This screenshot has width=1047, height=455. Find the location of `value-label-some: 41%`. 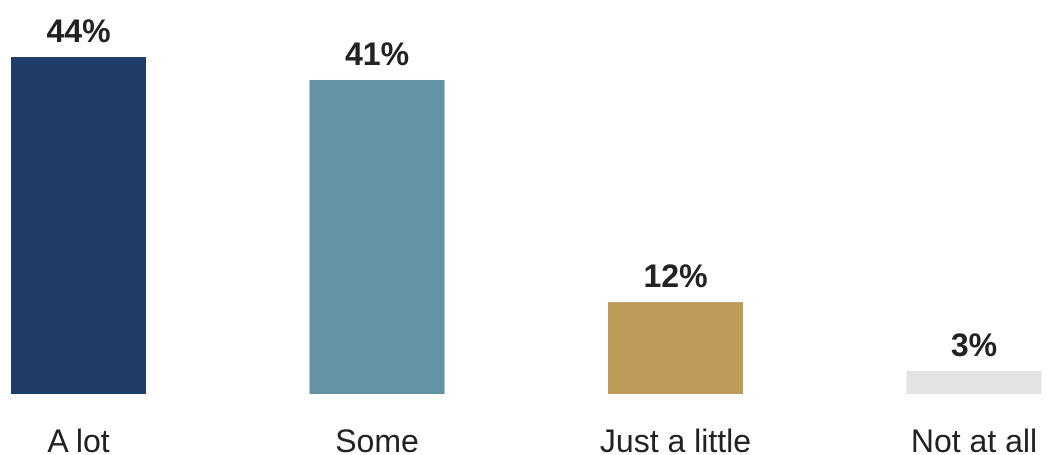

value-label-some: 41% is located at coordinates (377, 54).